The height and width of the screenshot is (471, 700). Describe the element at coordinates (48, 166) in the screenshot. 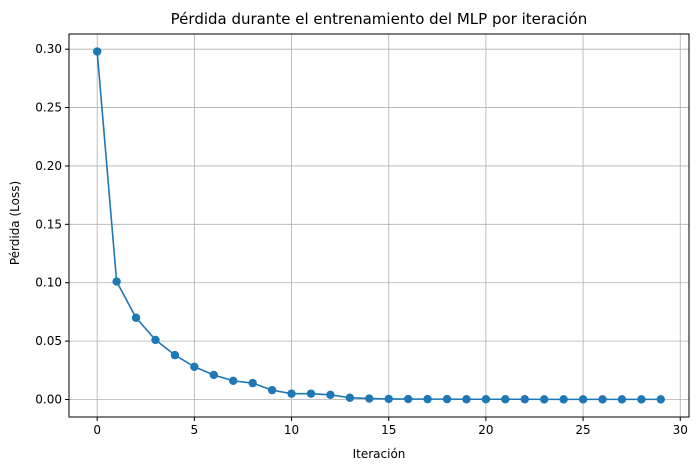

I see `y-tick-label: 0.20` at that location.